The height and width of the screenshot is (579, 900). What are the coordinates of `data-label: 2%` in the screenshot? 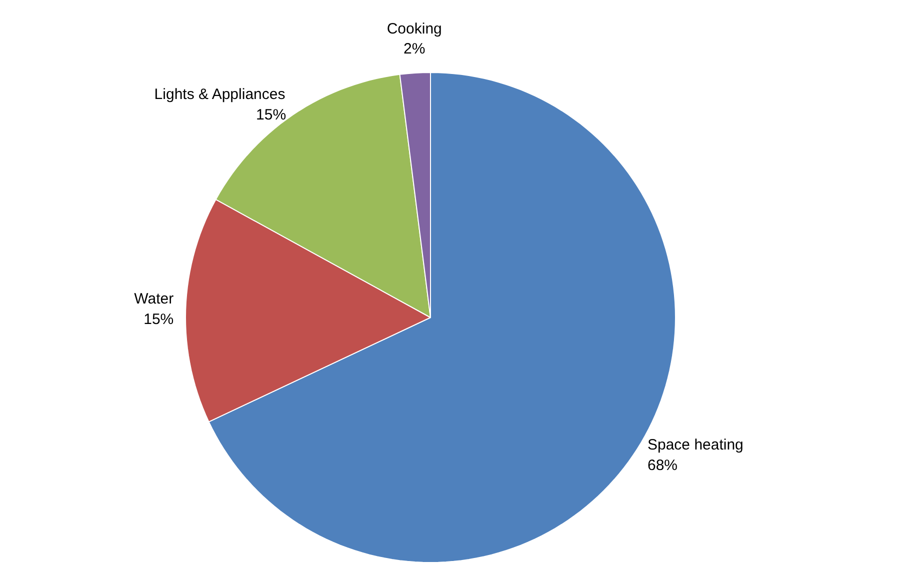 It's located at (415, 49).